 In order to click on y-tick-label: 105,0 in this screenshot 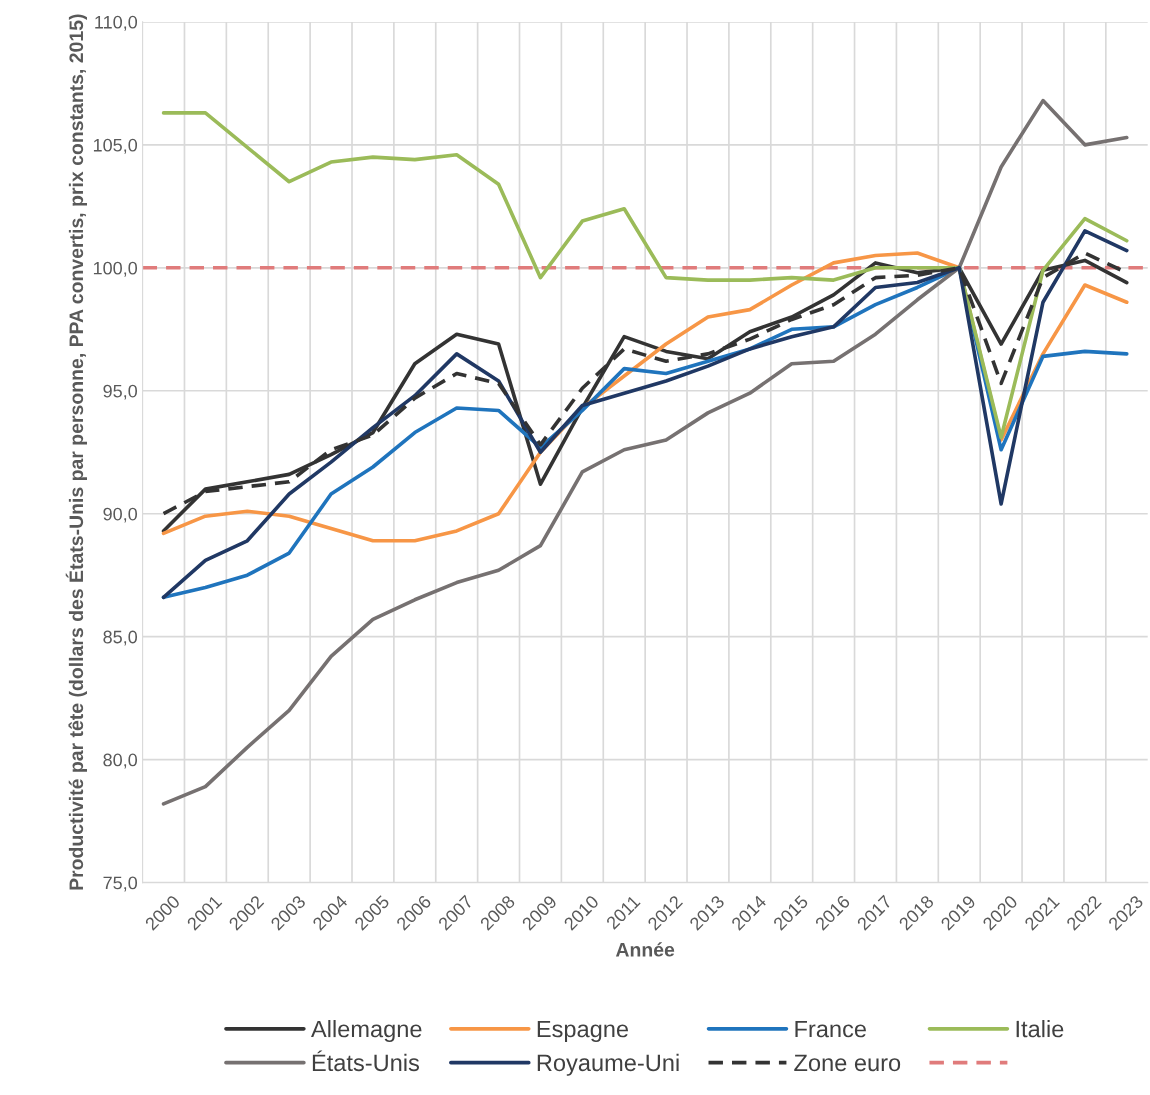, I will do `click(115, 146)`.